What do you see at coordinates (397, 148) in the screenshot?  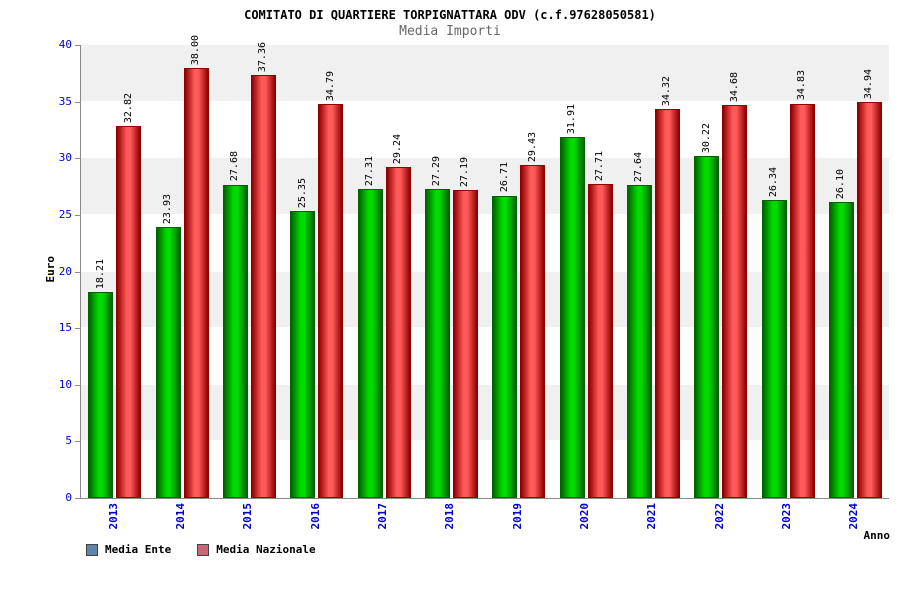 I see `bar-value-label: 29.24` at bounding box center [397, 148].